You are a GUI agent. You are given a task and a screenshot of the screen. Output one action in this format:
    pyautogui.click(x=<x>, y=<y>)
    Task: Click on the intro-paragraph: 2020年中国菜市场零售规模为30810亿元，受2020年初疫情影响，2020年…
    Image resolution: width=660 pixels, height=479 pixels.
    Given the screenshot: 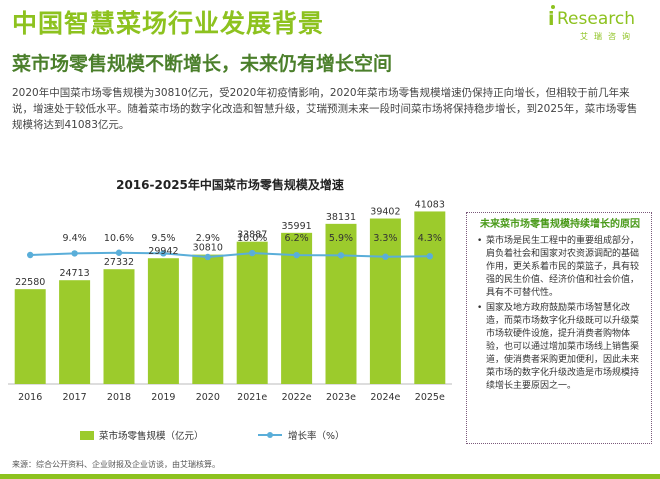 What is the action you would take?
    pyautogui.click(x=325, y=109)
    